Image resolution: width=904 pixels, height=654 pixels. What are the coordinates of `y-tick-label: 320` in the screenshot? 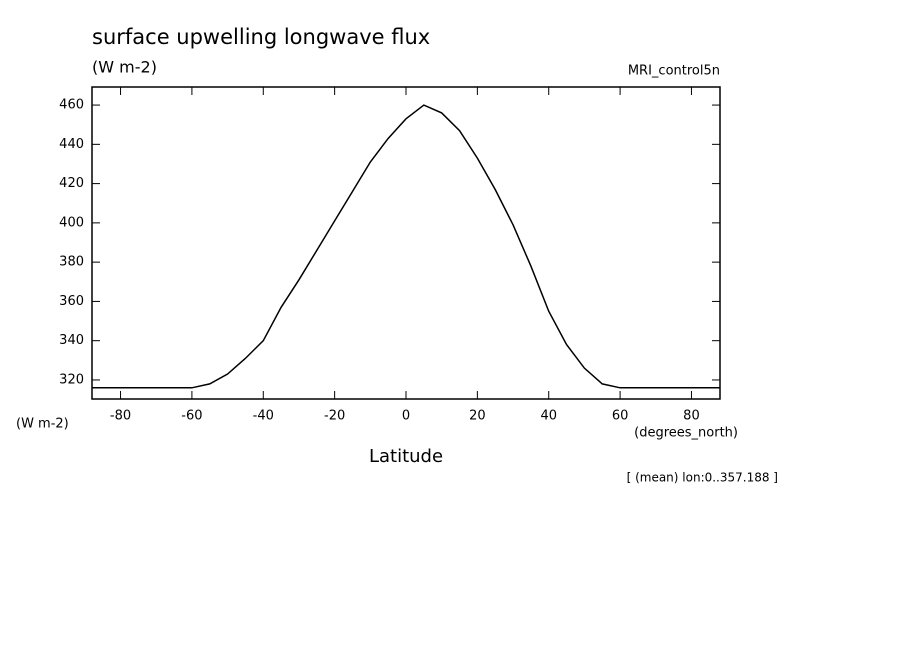 It's located at (71, 379).